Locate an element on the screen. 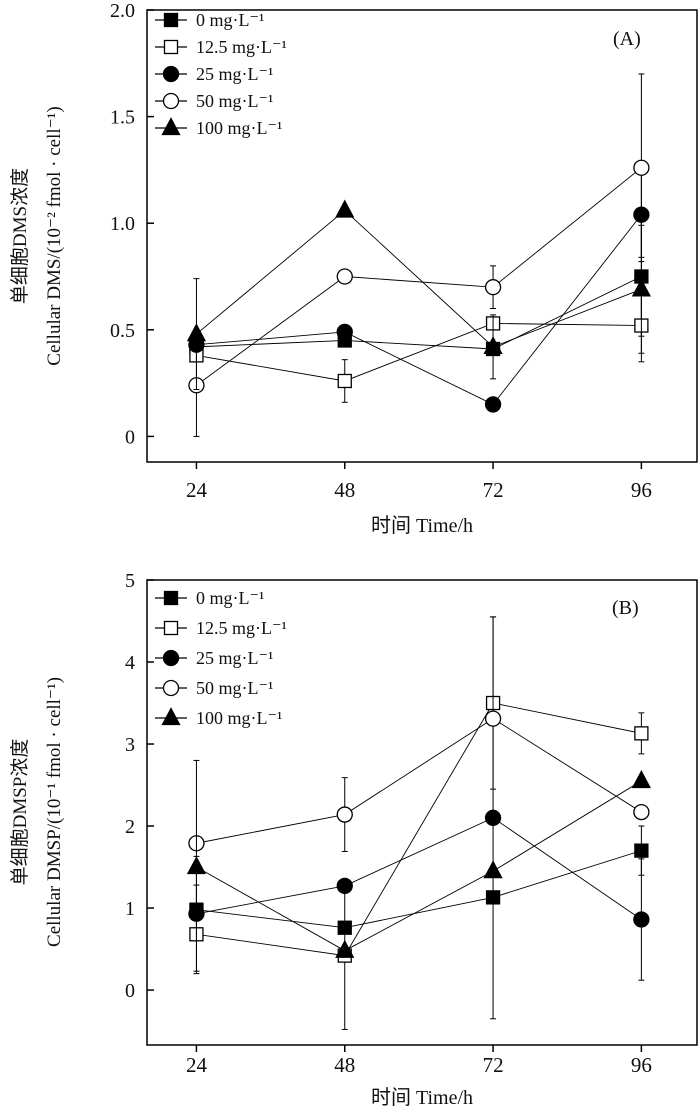 The width and height of the screenshot is (700, 1114). y-axis-label-en: Cellular DMS/(10⁻² fmol · cell⁻¹) is located at coordinates (54, 235).